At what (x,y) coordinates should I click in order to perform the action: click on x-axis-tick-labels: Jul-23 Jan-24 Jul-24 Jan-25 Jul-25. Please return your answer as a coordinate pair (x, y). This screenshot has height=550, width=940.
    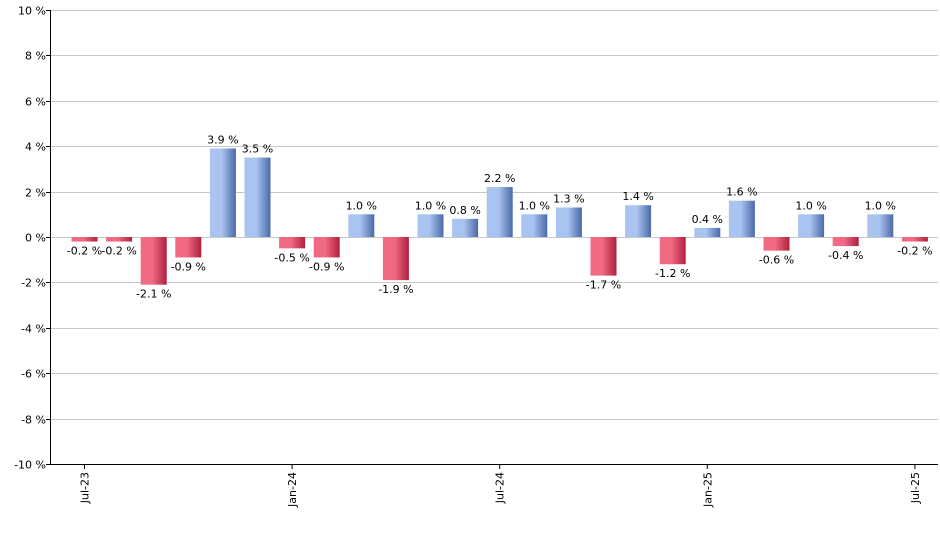
    Looking at the image, I should click on (500, 486).